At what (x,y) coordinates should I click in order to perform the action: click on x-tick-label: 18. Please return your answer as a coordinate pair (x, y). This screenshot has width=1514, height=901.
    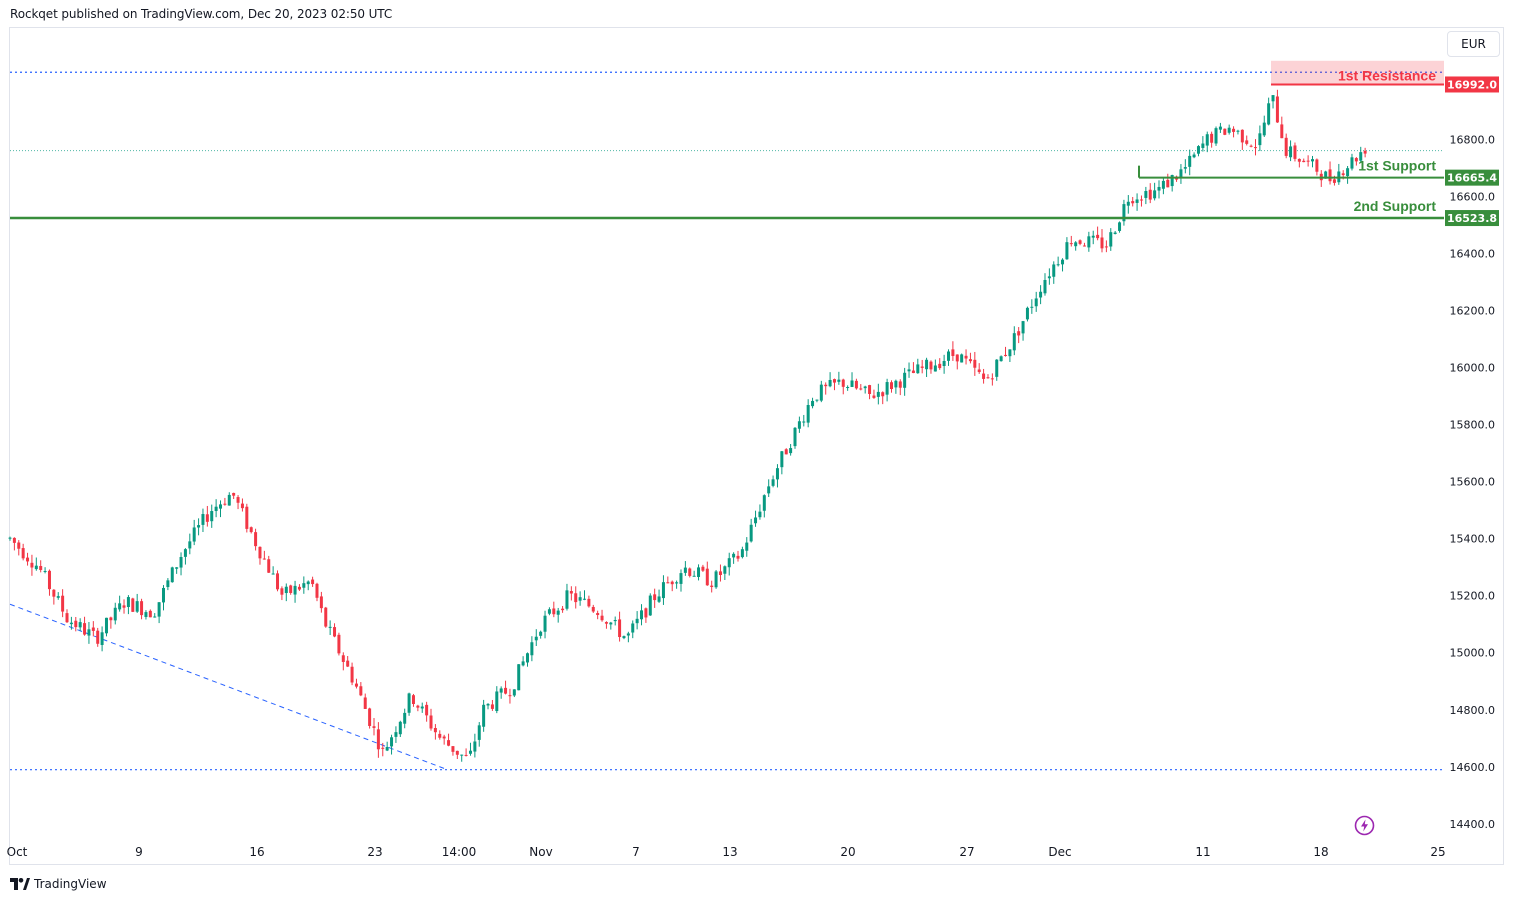
    Looking at the image, I should click on (1320, 852).